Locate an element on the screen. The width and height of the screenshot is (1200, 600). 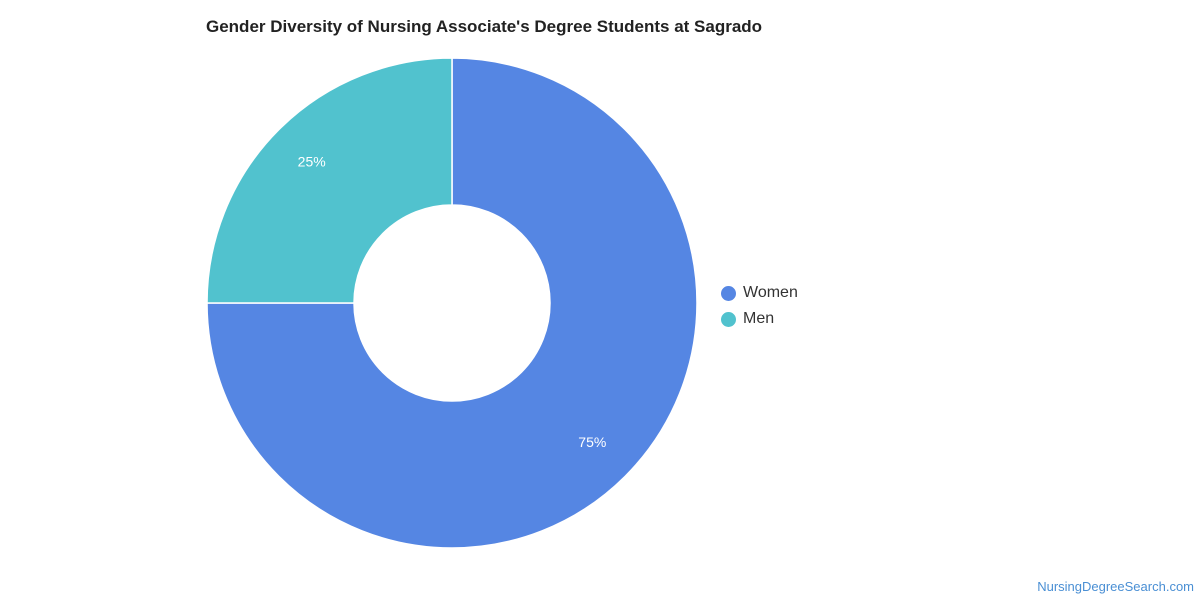
legend-swatch-women is located at coordinates (728, 293).